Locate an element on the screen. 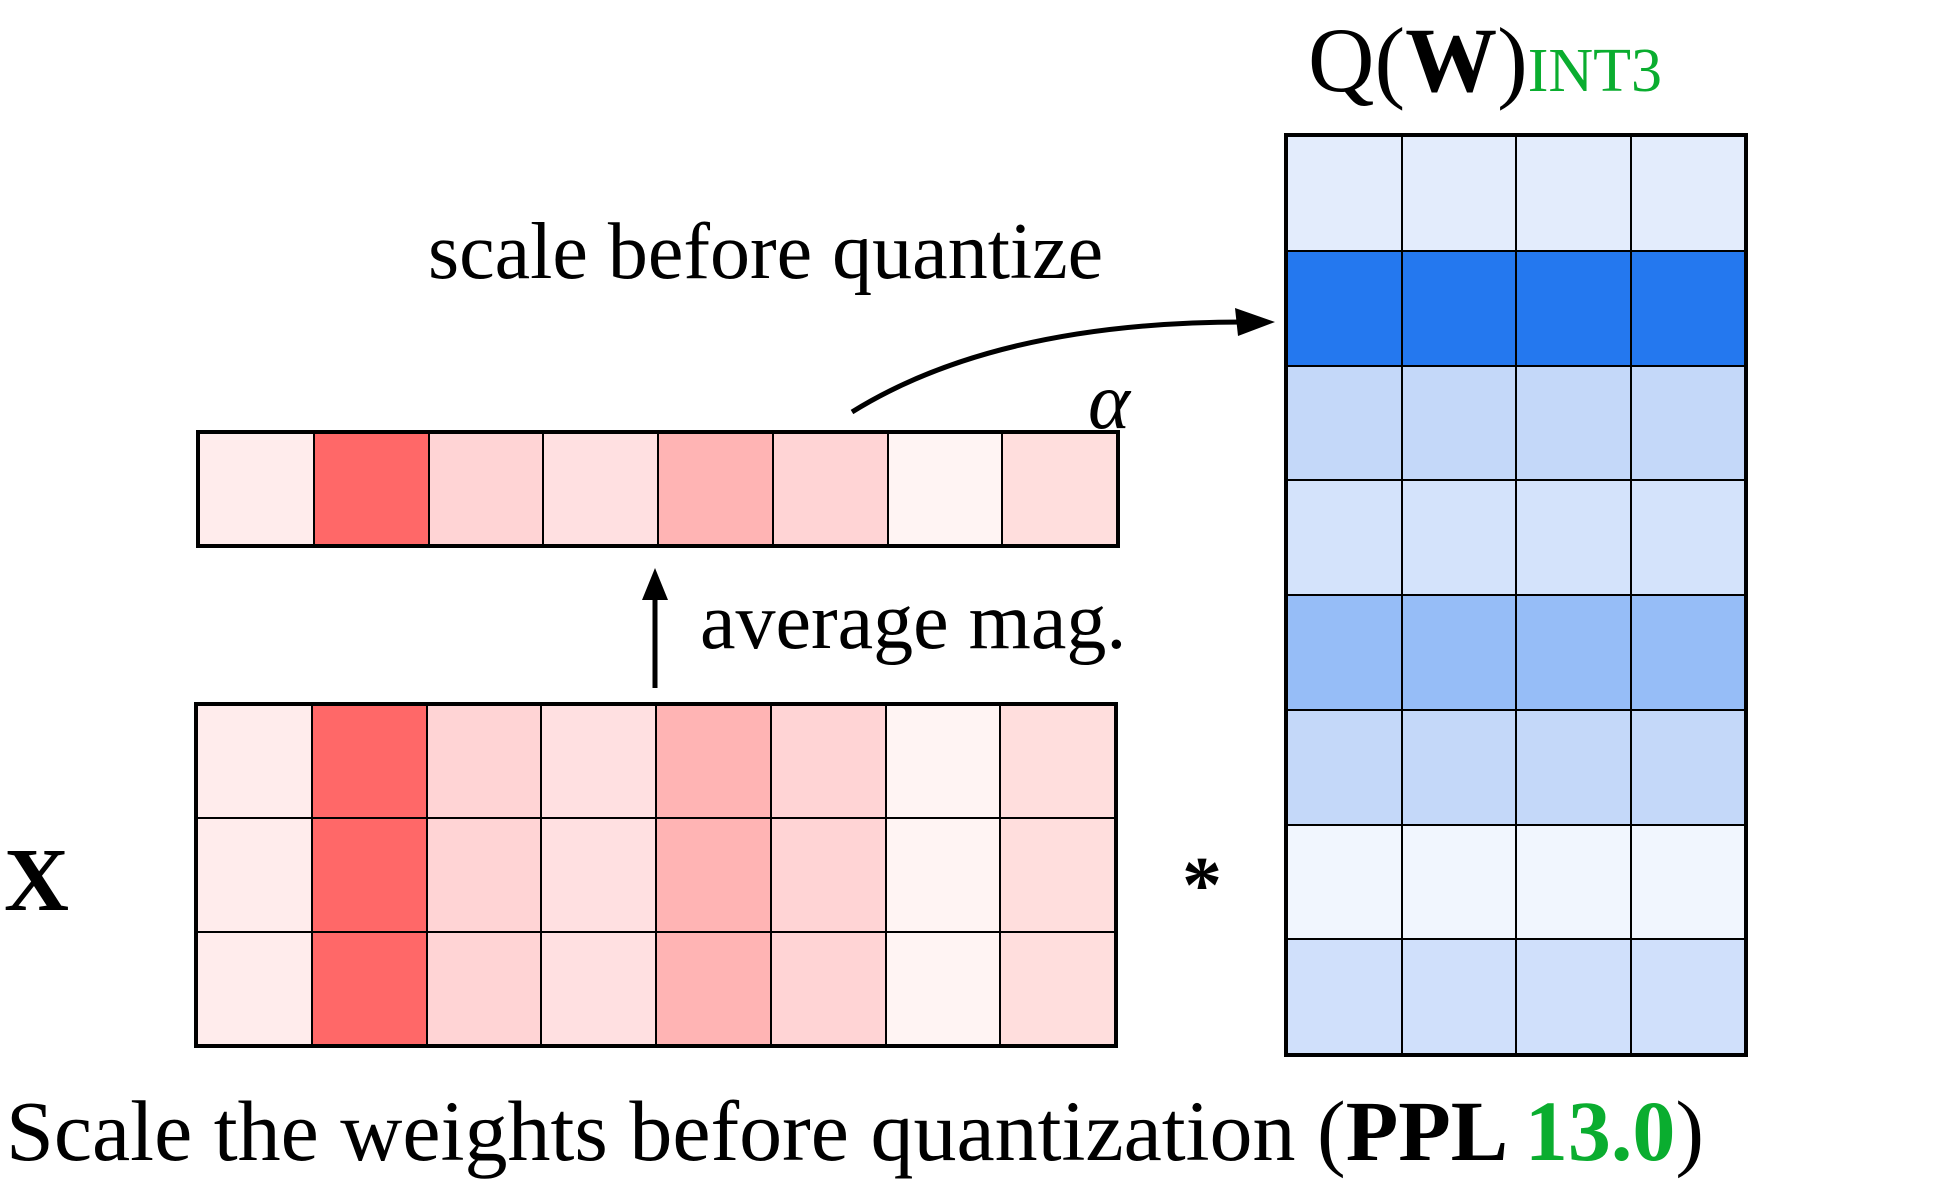 This screenshot has height=1192, width=1953. weight-matrix-title: Q(W)INT3 is located at coordinates (1485, 60).